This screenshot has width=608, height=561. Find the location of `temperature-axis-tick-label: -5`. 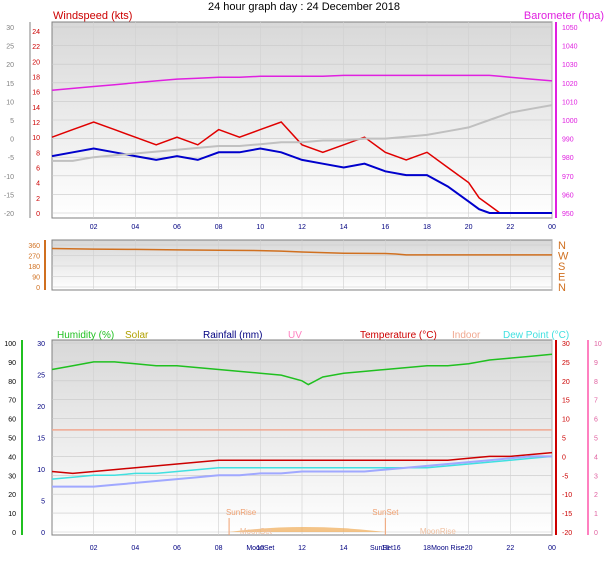

temperature-axis-tick-label: -5 is located at coordinates (565, 476).